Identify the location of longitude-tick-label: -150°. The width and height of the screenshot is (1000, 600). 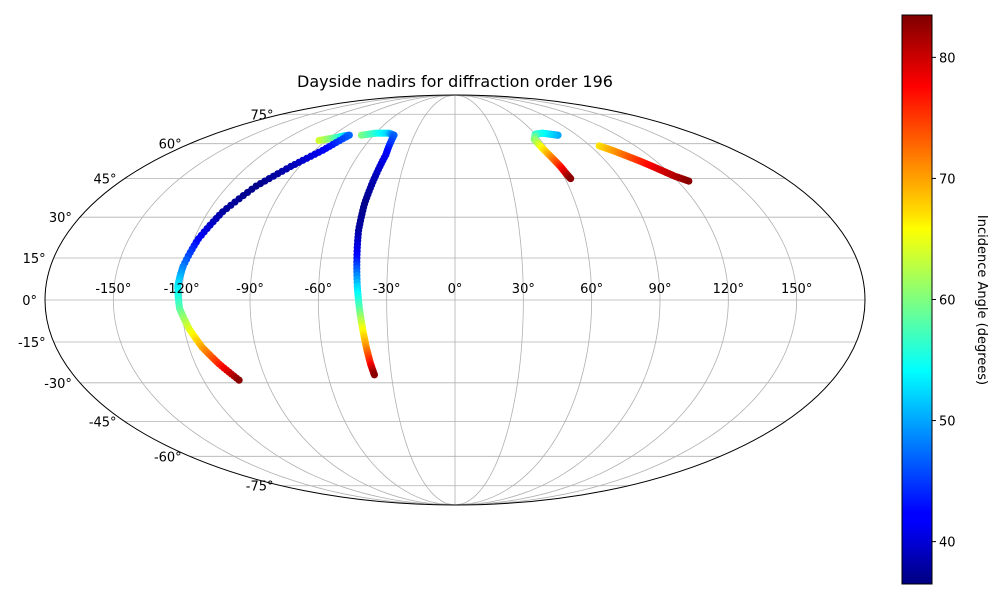
(113, 289).